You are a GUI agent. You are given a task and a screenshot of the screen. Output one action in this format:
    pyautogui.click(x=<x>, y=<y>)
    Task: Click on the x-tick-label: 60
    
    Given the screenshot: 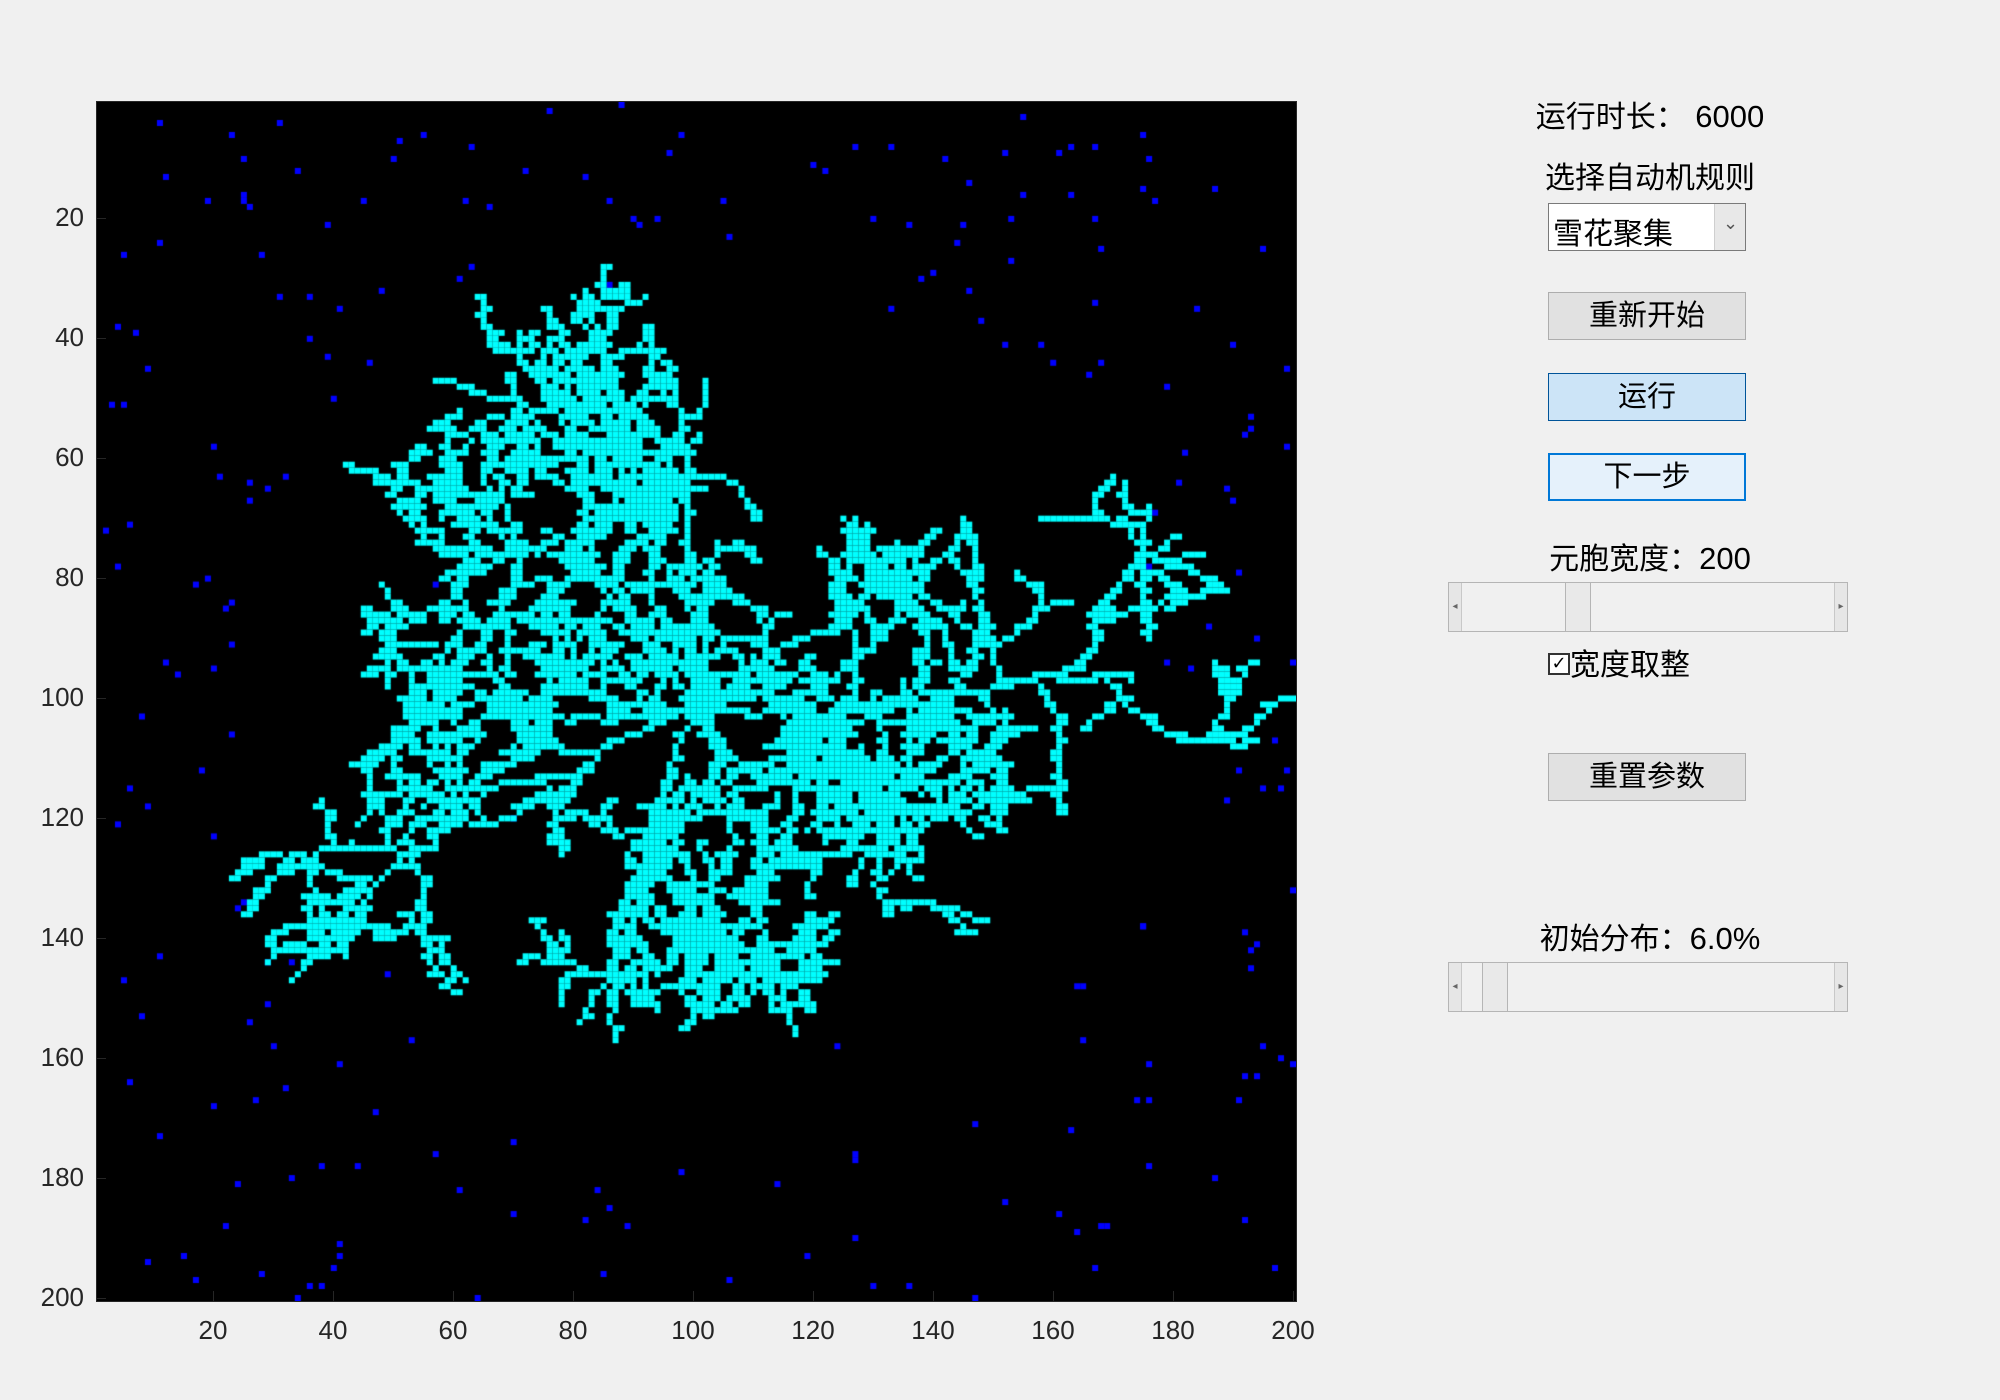 What is the action you would take?
    pyautogui.click(x=453, y=1330)
    